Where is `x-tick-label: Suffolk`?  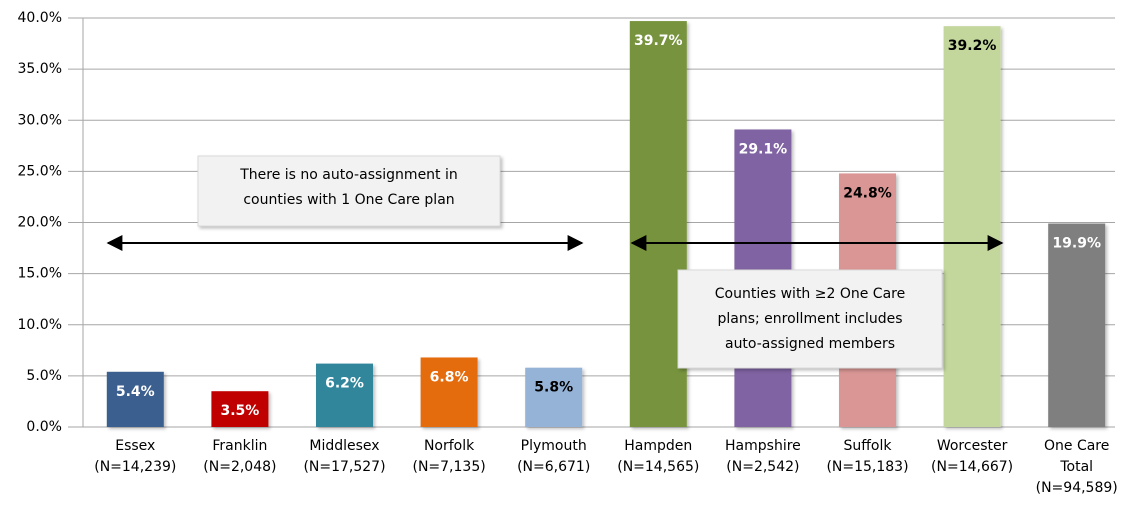 x-tick-label: Suffolk is located at coordinates (868, 446).